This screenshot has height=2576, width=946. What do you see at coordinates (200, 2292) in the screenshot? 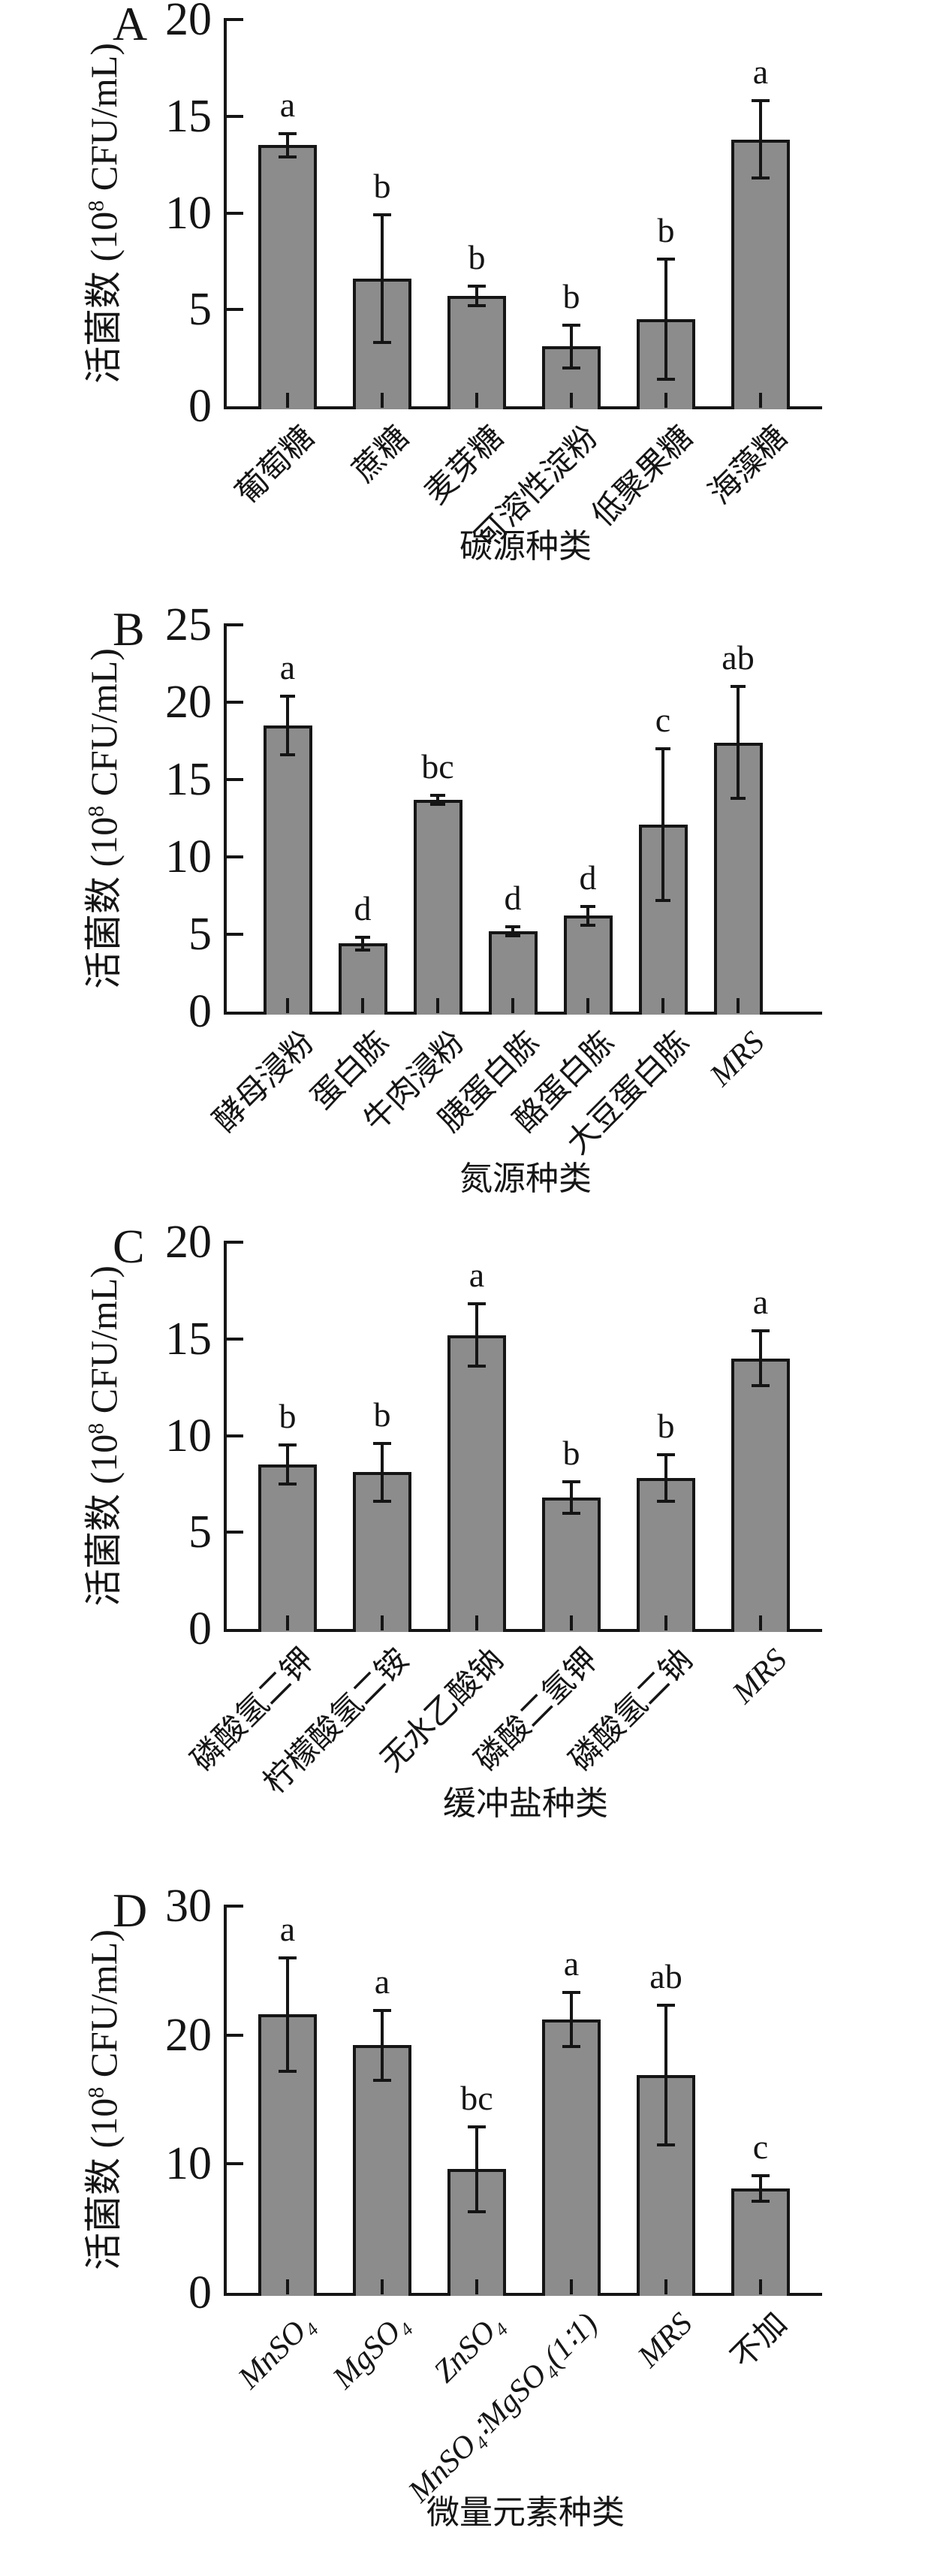
I see `y-tick-label: 0` at bounding box center [200, 2292].